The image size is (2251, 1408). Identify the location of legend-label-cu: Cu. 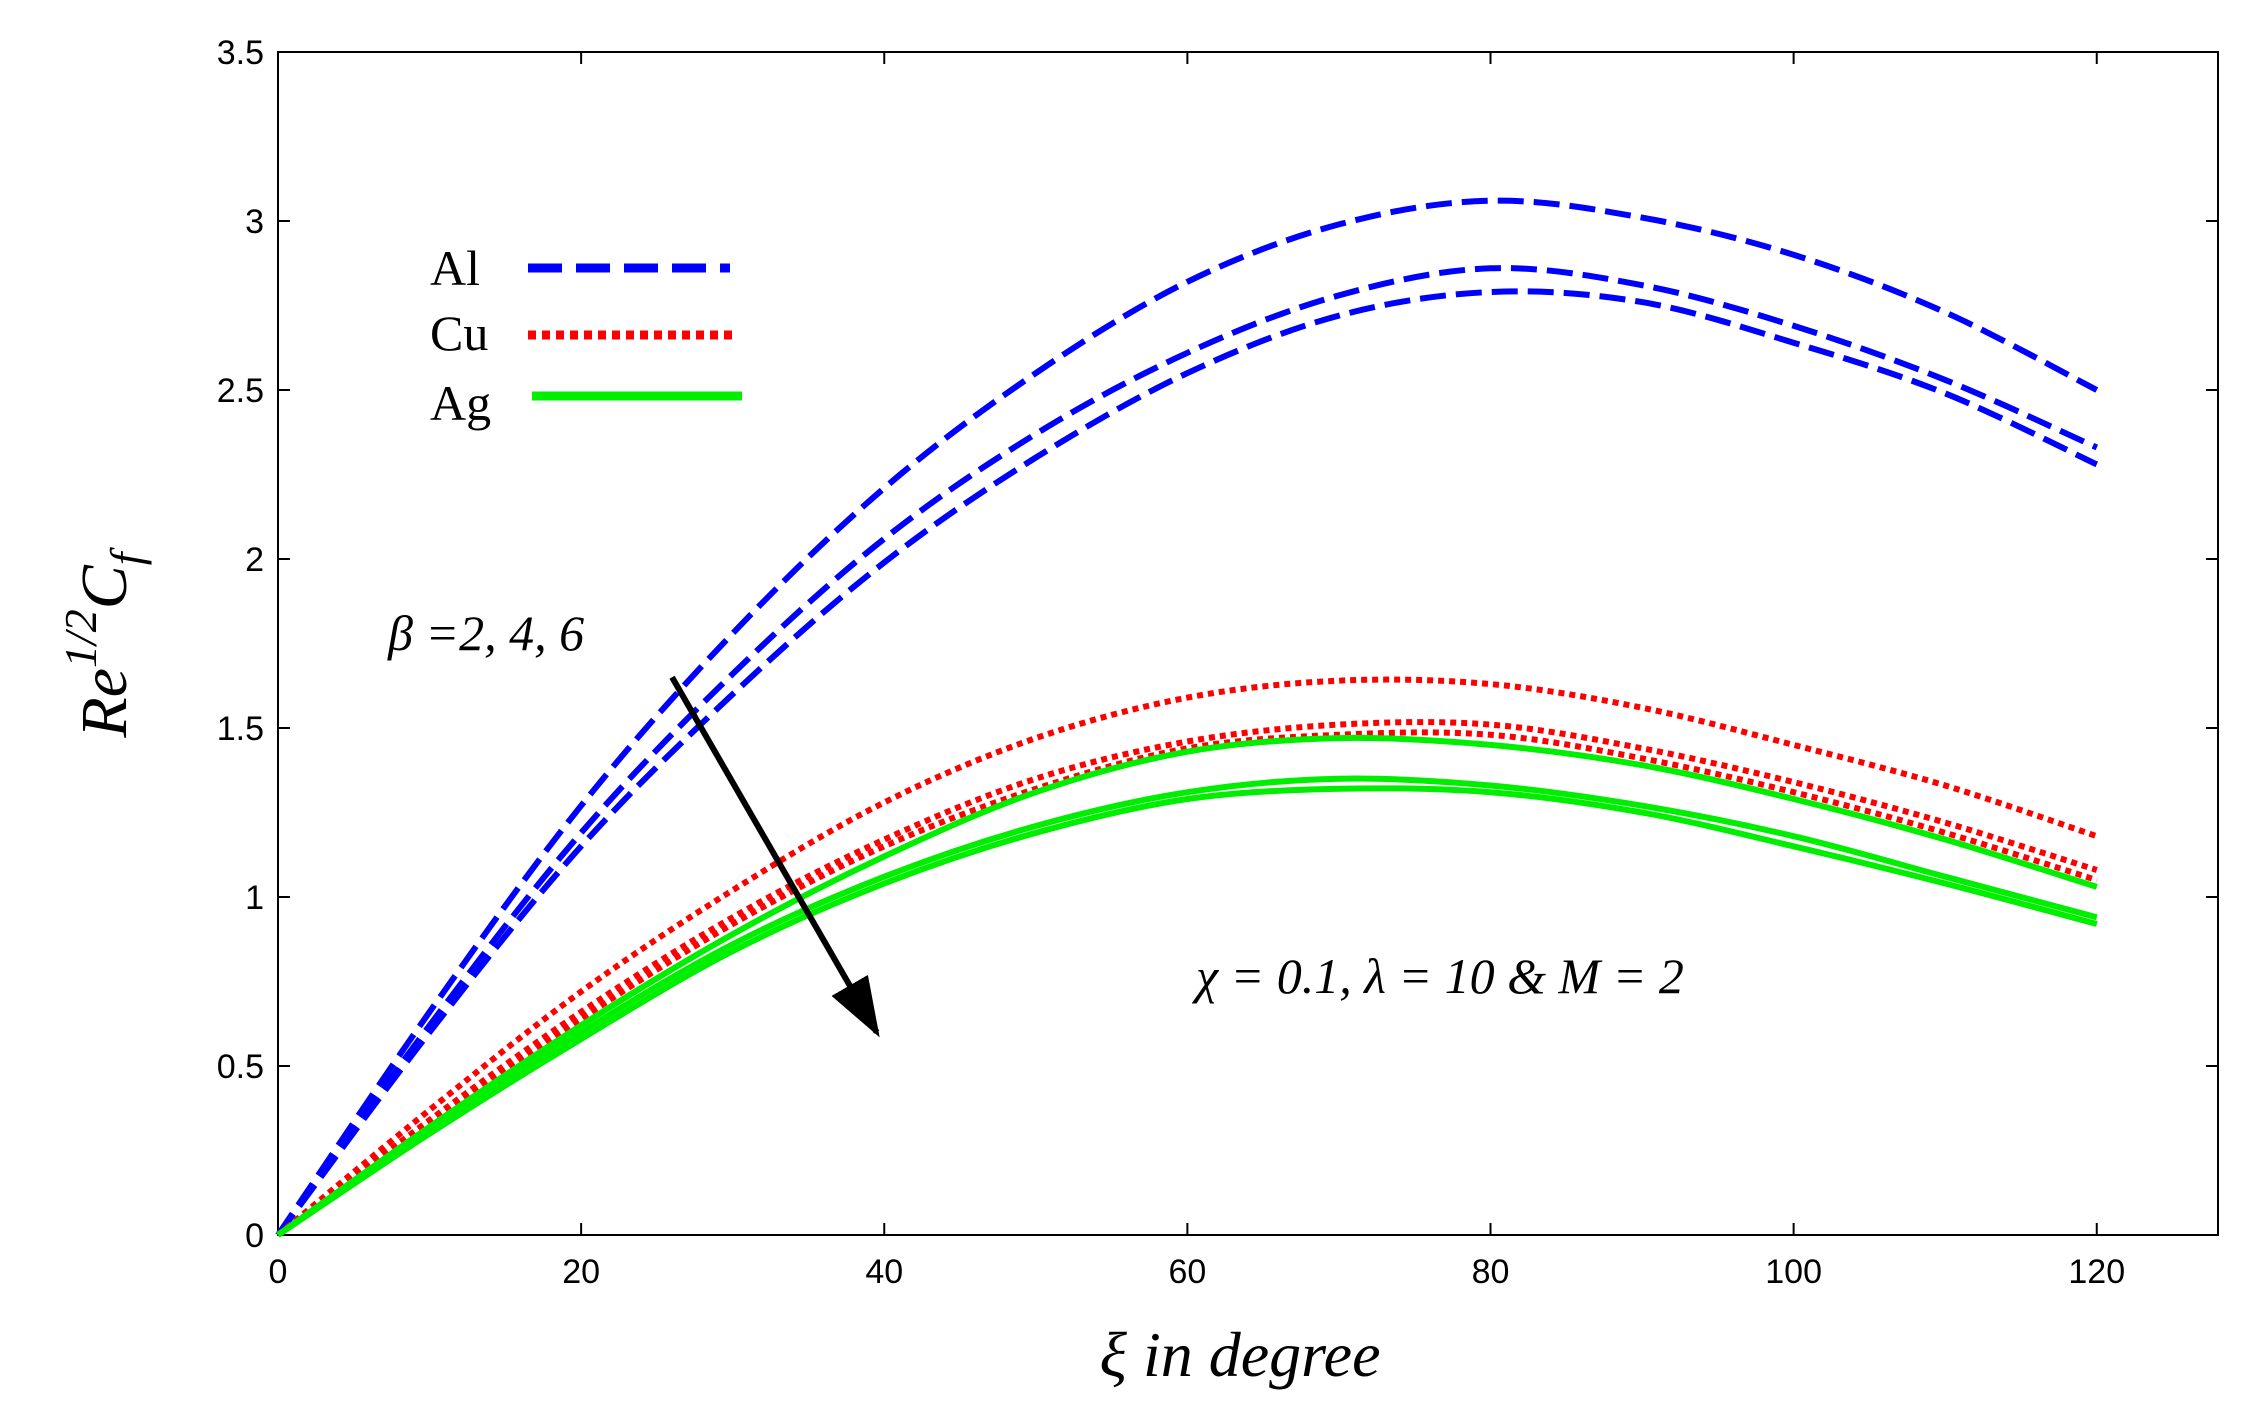
(459, 333).